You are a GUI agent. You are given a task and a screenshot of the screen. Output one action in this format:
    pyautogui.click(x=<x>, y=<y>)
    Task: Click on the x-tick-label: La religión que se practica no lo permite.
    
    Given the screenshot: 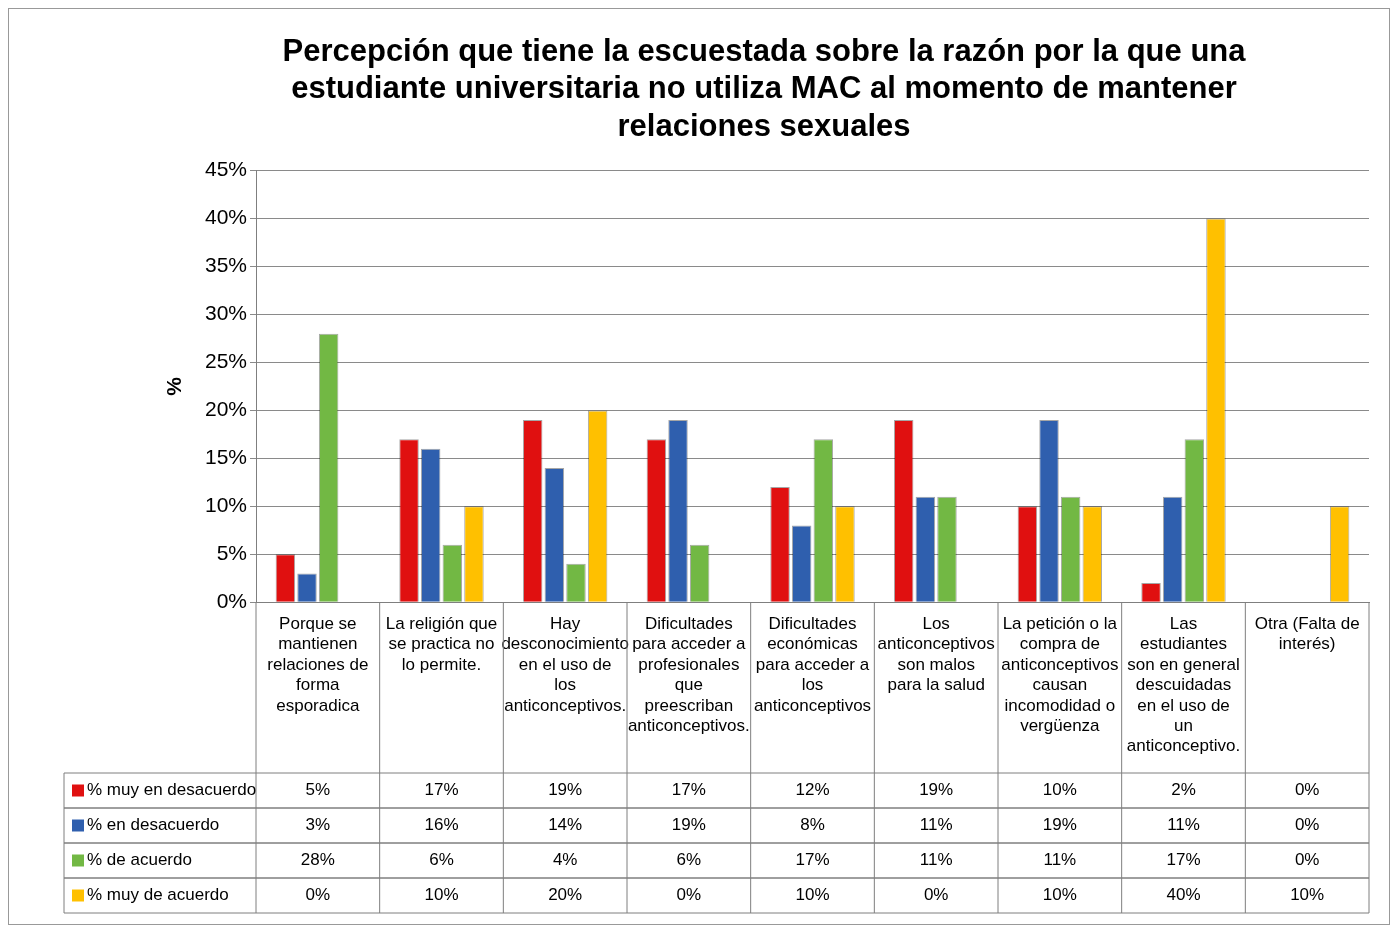 What is the action you would take?
    pyautogui.click(x=441, y=644)
    